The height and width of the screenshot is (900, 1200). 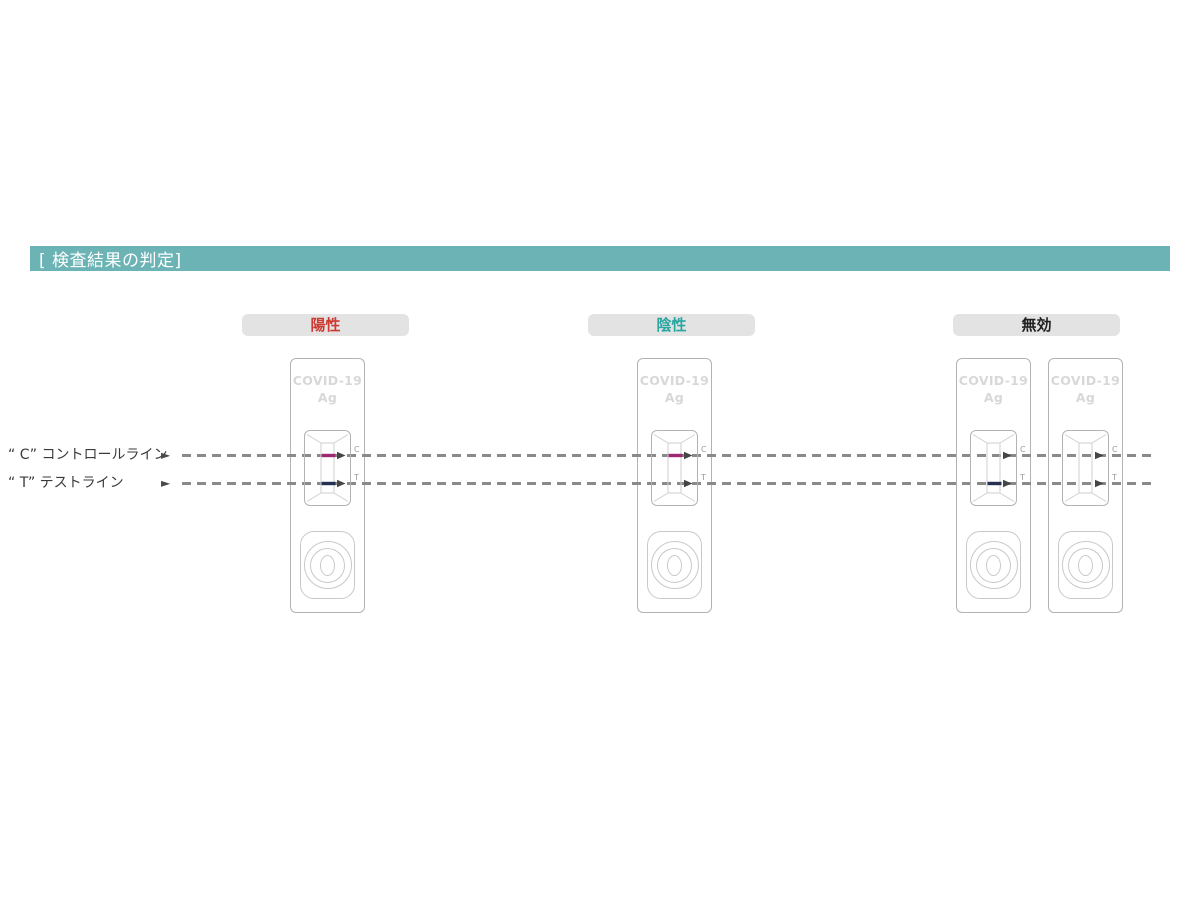 What do you see at coordinates (88, 455) in the screenshot?
I see `control-line-label: “ C” コントロールライン` at bounding box center [88, 455].